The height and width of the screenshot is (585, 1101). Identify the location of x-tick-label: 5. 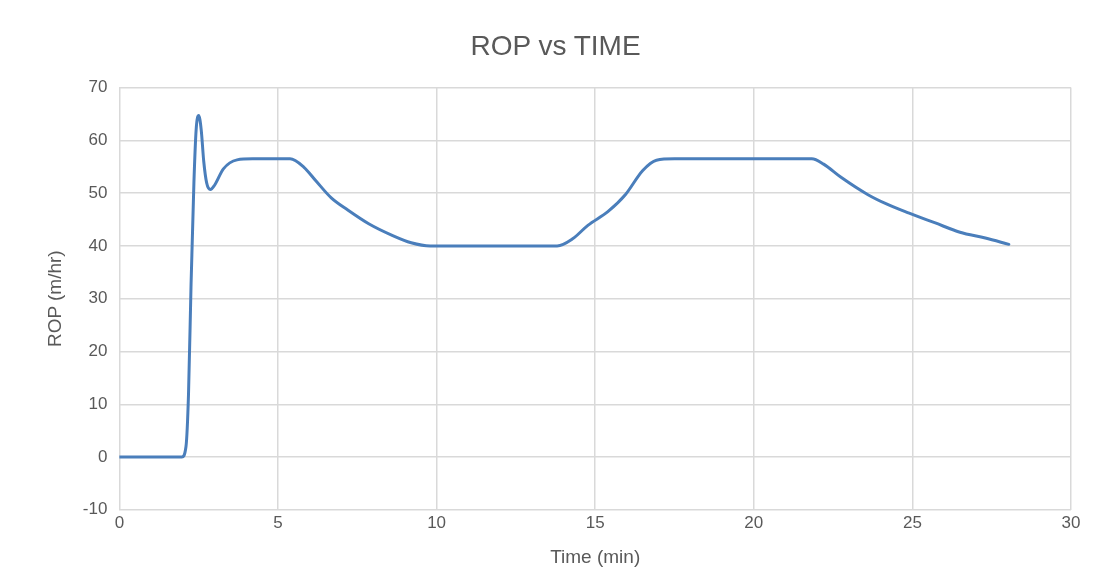
(278, 522).